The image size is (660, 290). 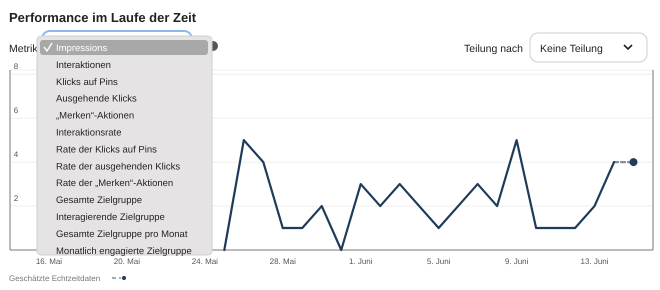 What do you see at coordinates (82, 48) in the screenshot?
I see `text: Impressions` at bounding box center [82, 48].